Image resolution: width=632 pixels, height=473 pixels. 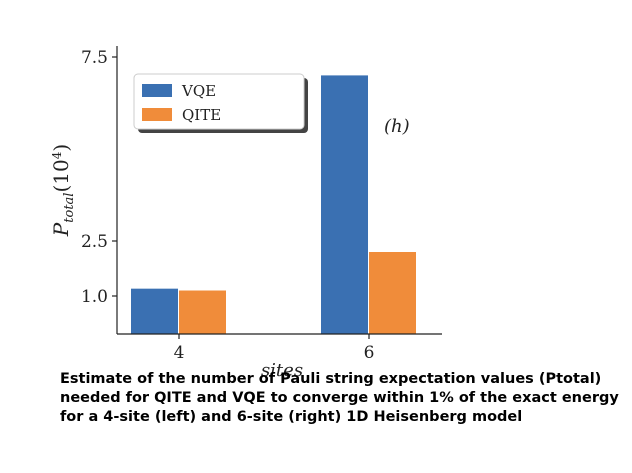 What do you see at coordinates (282, 370) in the screenshot?
I see `x-axis-label: sites` at bounding box center [282, 370].